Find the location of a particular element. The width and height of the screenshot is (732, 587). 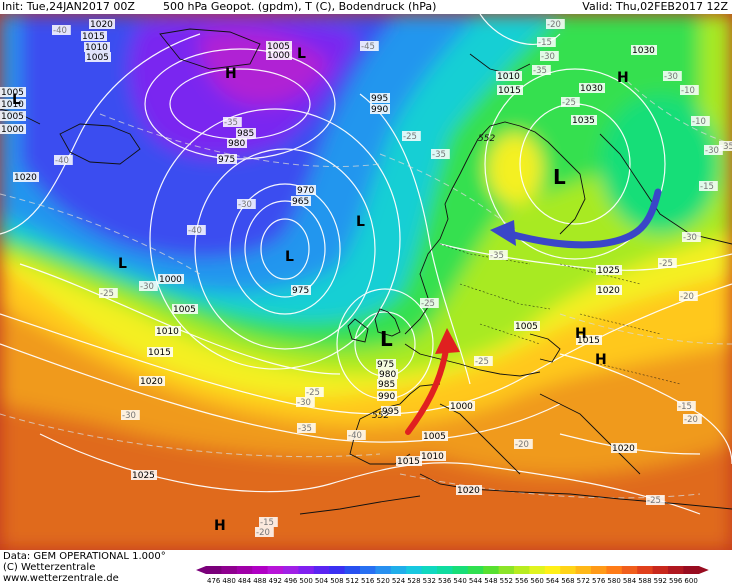

scale-tick-label: 572 is located at coordinates (583, 581).